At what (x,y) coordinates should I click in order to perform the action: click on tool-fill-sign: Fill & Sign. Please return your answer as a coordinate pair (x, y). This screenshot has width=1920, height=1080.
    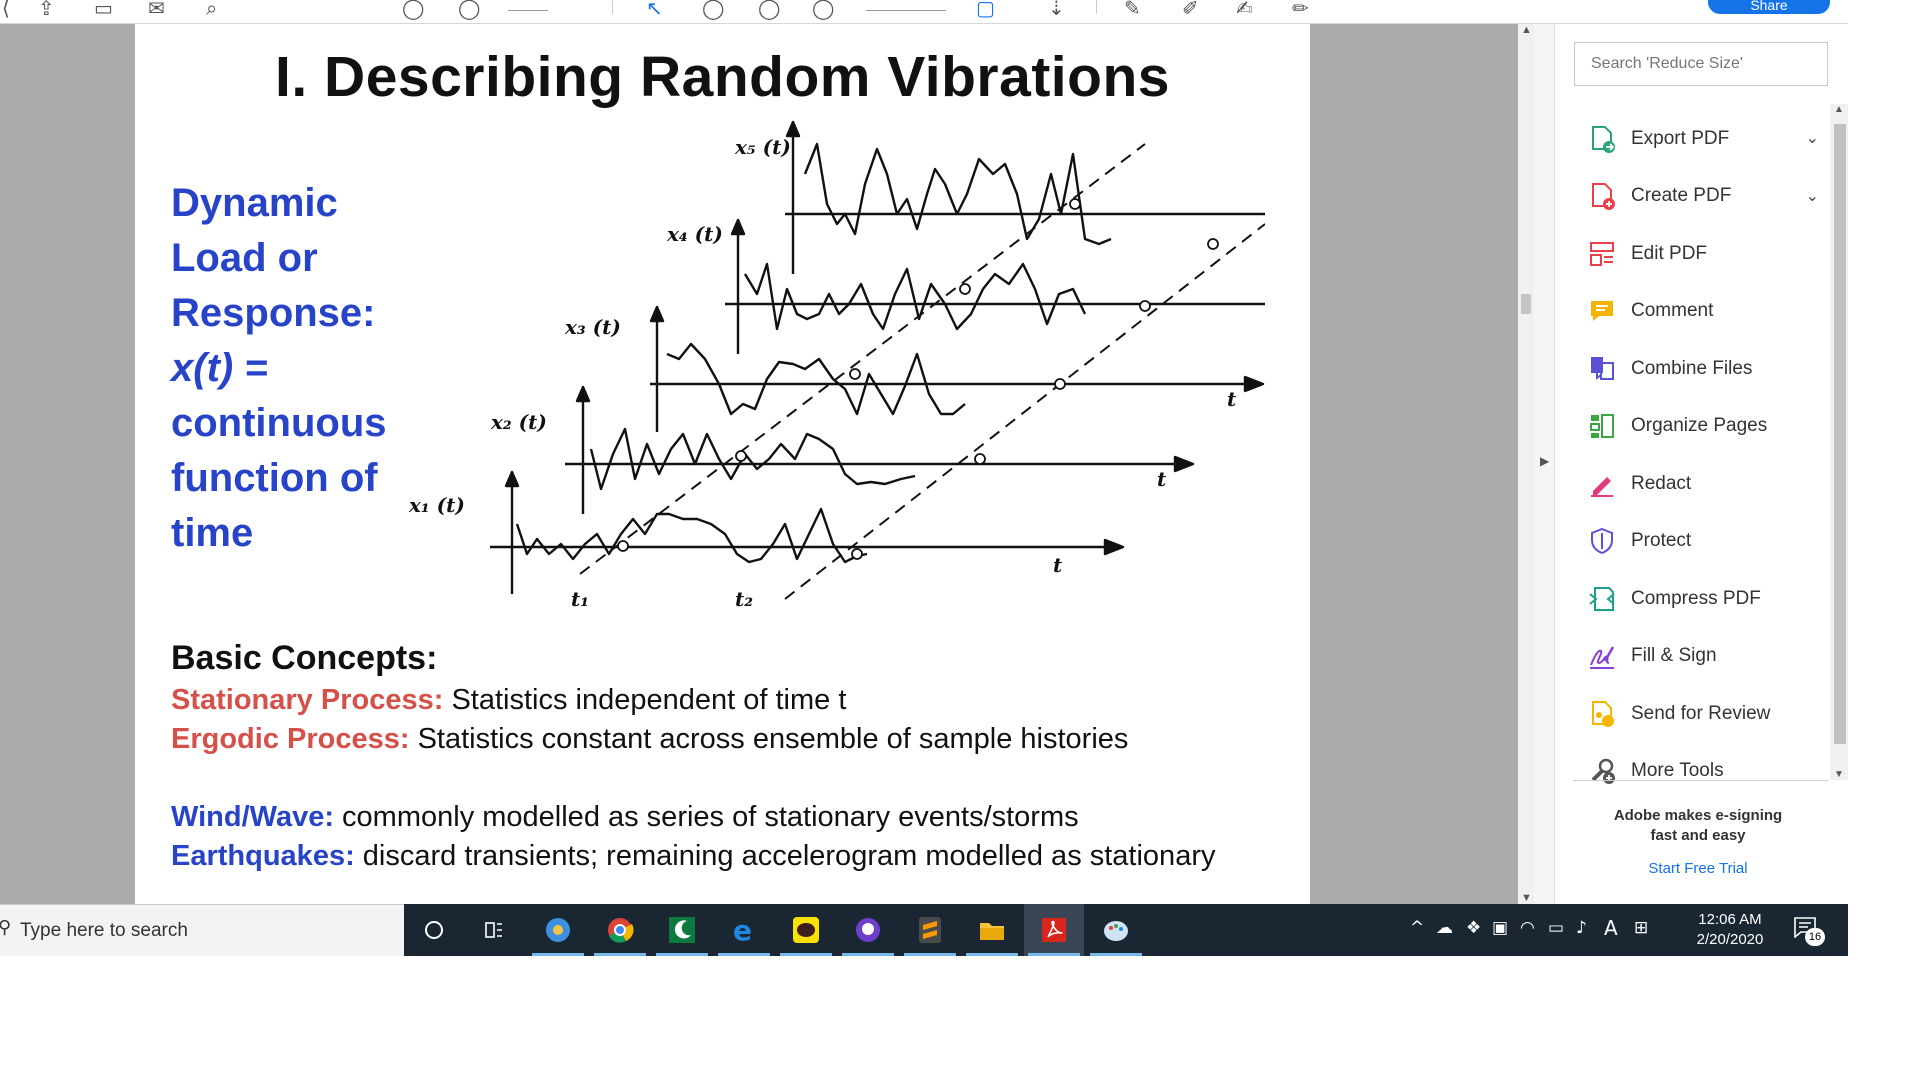
    Looking at the image, I should click on (1698, 657).